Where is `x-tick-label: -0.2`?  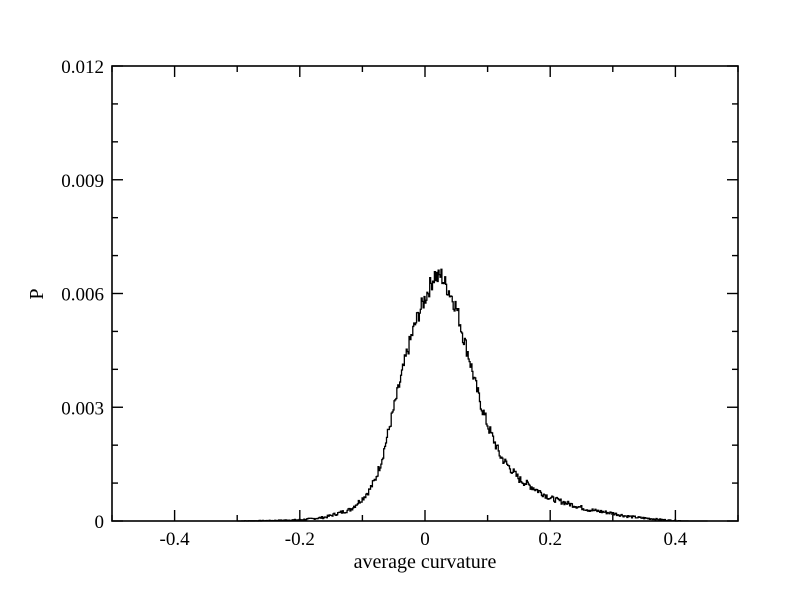 x-tick-label: -0.2 is located at coordinates (300, 539).